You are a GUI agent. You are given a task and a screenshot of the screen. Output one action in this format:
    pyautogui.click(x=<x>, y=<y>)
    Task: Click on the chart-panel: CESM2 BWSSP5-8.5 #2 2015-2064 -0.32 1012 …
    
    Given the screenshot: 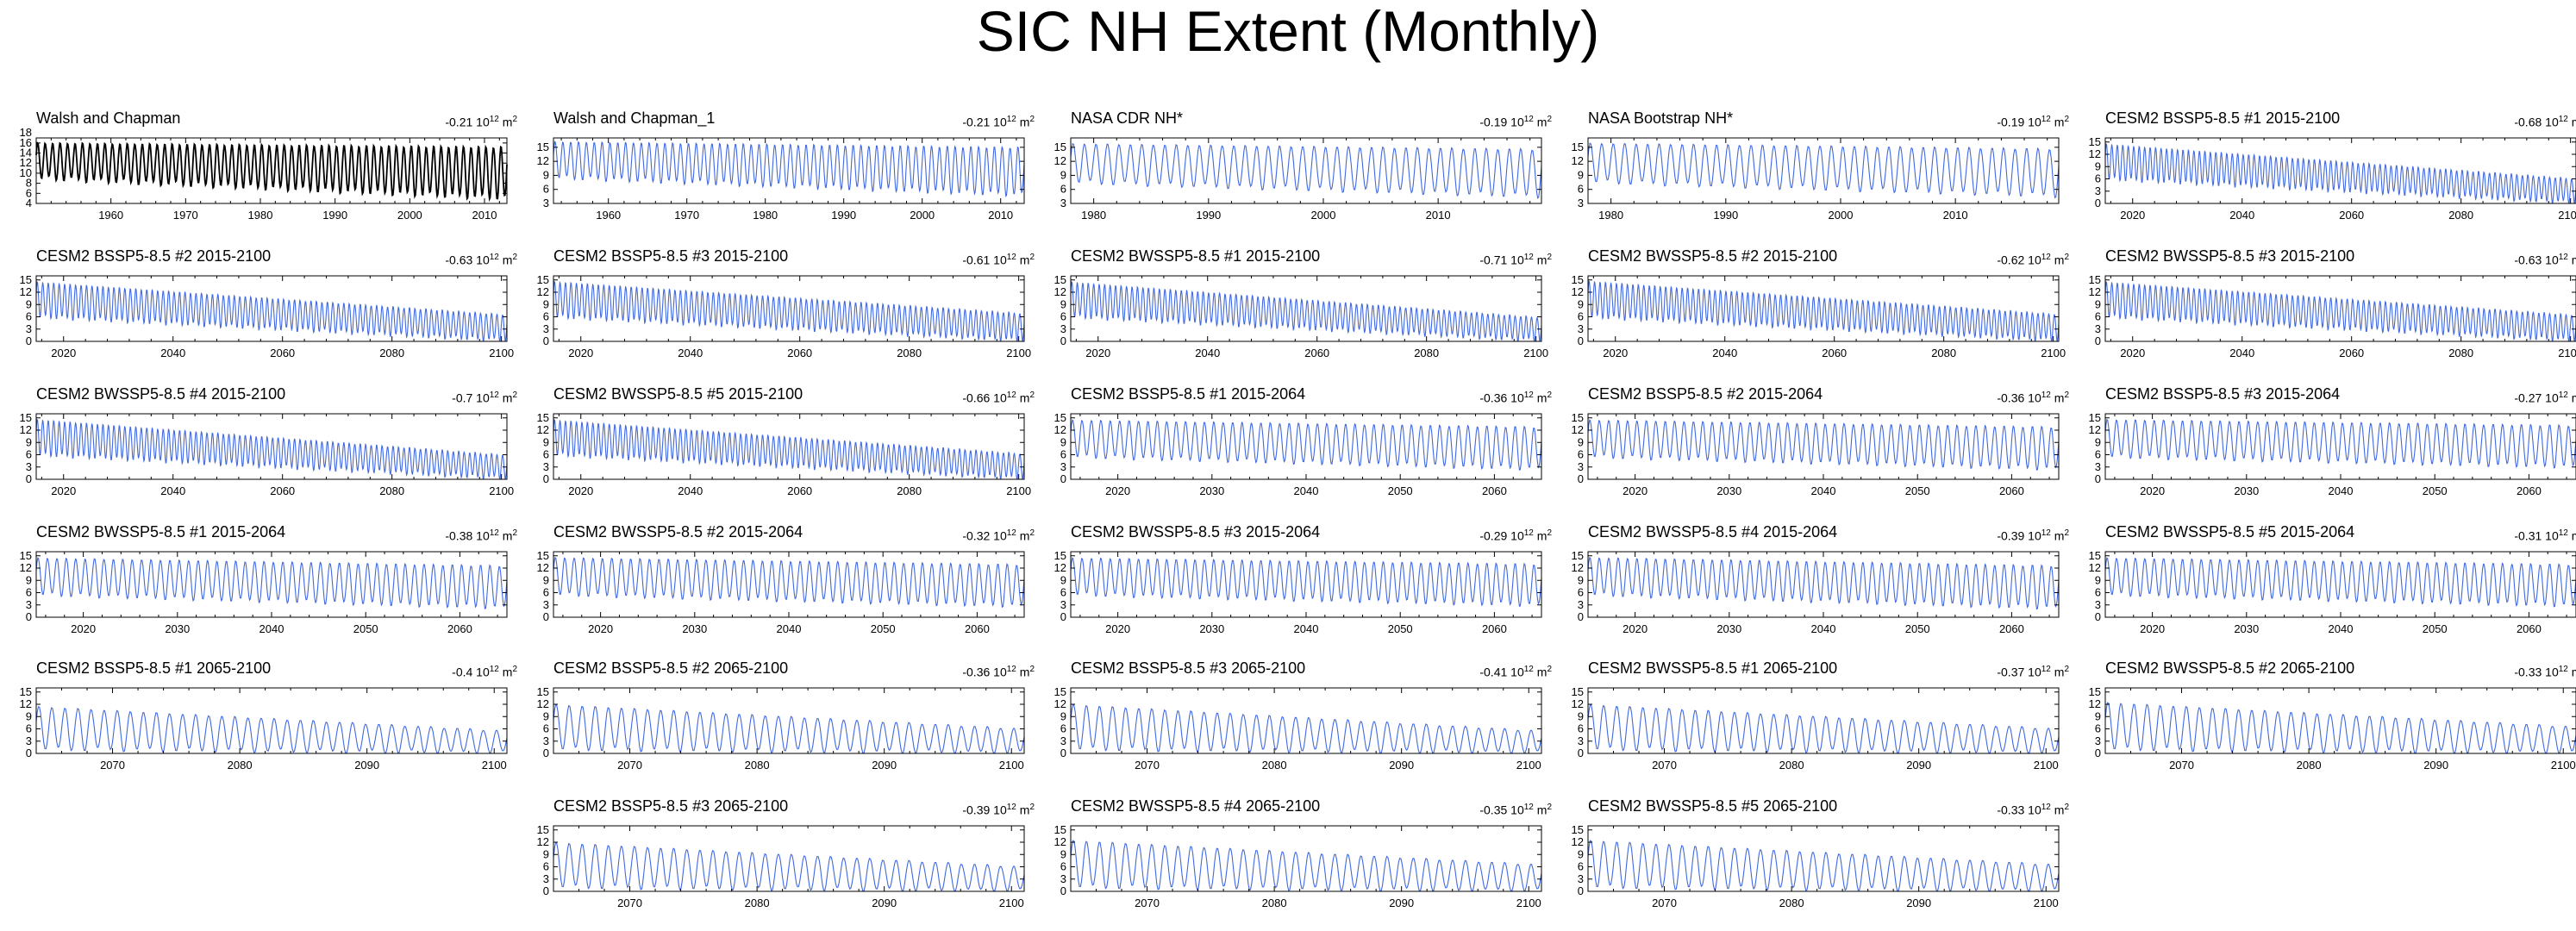 What is the action you would take?
    pyautogui.click(x=776, y=582)
    